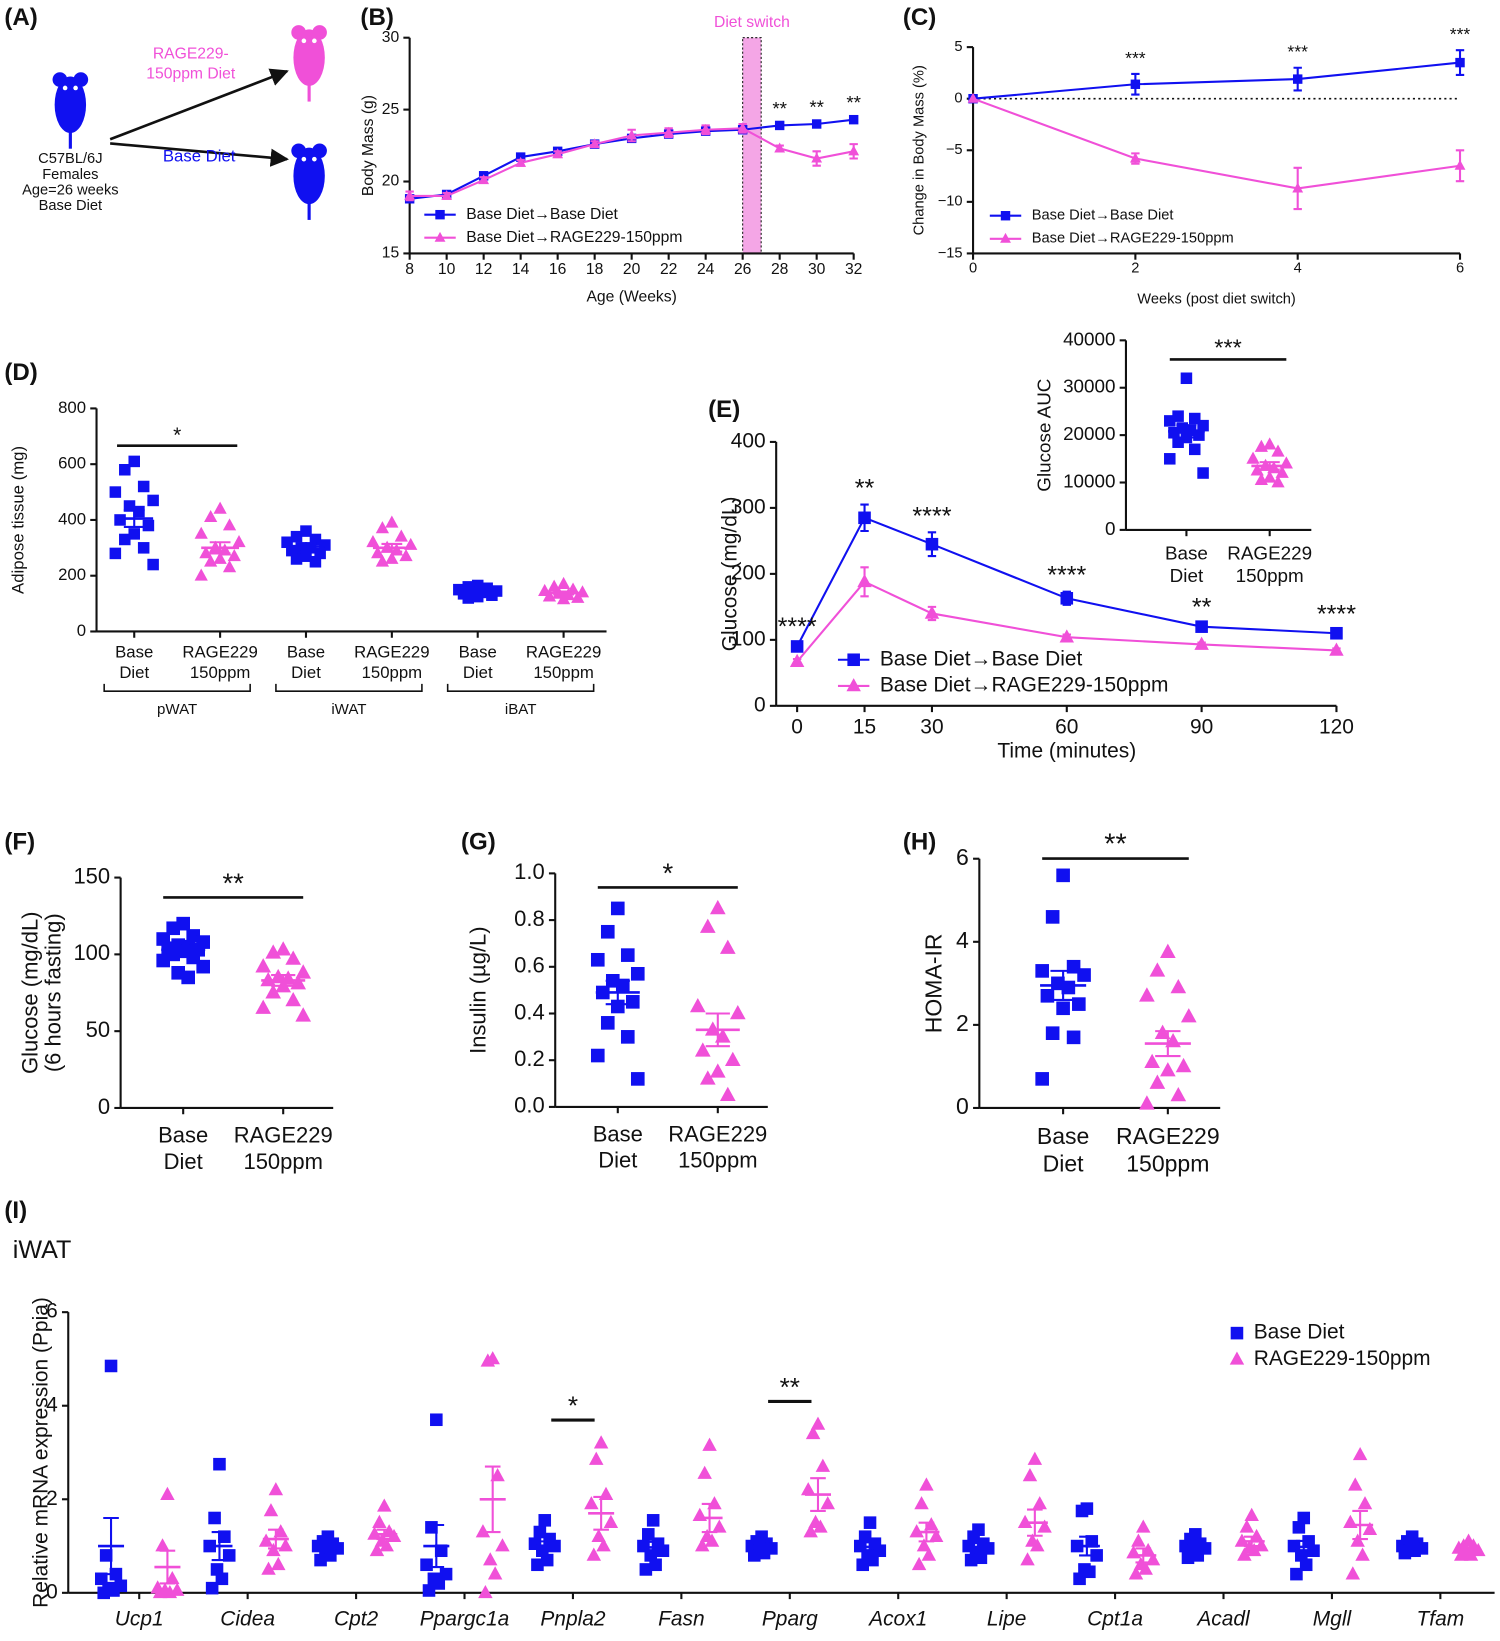  What do you see at coordinates (409, 269) in the screenshot?
I see `x-tick-label: 8` at bounding box center [409, 269].